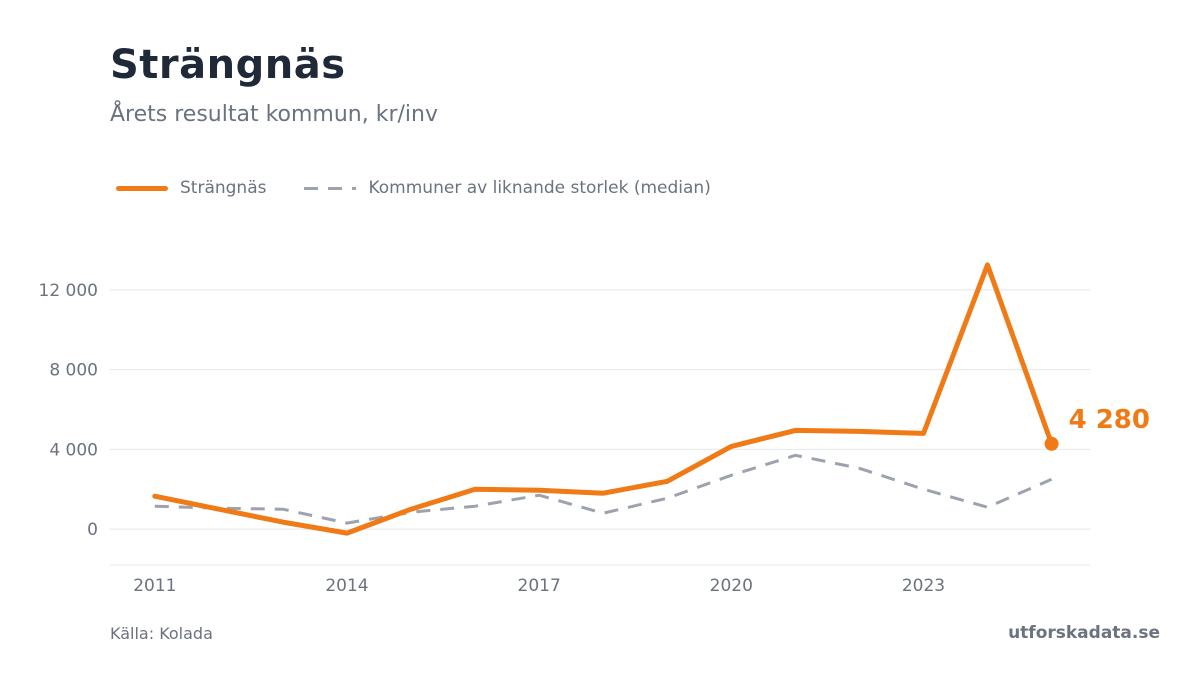 Image resolution: width=1200 pixels, height=675 pixels. Describe the element at coordinates (731, 586) in the screenshot. I see `x-tick-label: 2020` at that location.